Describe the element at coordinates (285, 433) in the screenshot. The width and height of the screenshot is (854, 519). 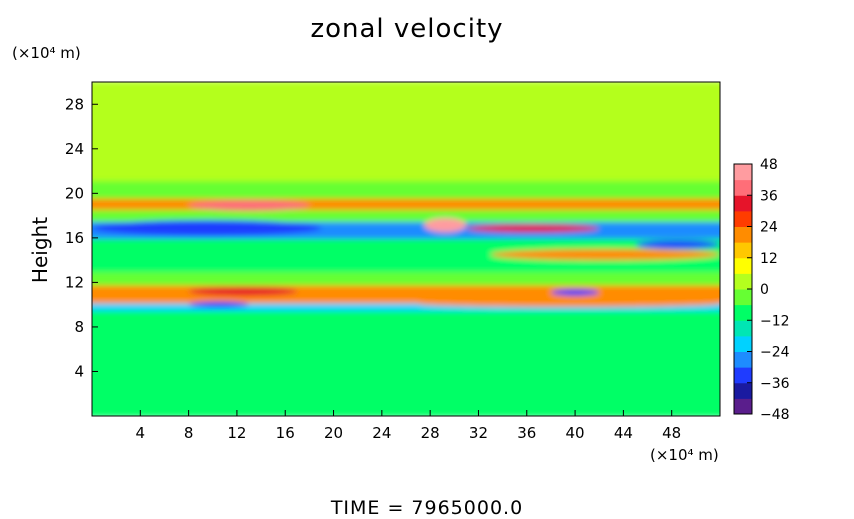
I see `x-tick-label: 16` at that location.